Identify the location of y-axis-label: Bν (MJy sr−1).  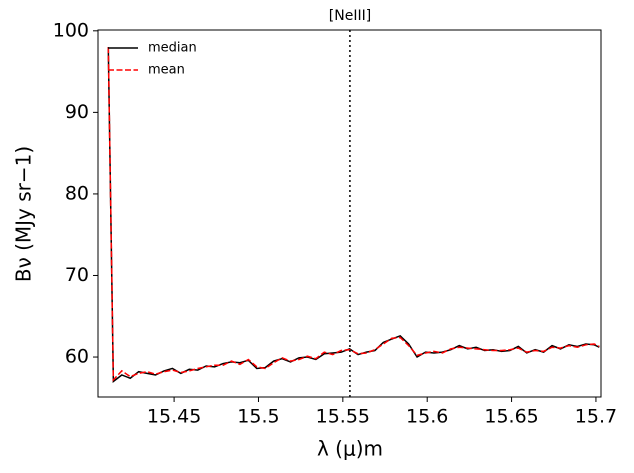
(24, 214).